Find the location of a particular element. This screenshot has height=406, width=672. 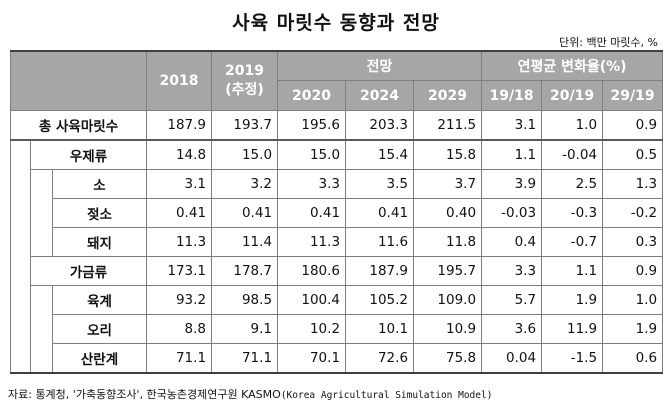

cell: 10.9 is located at coordinates (448, 329).